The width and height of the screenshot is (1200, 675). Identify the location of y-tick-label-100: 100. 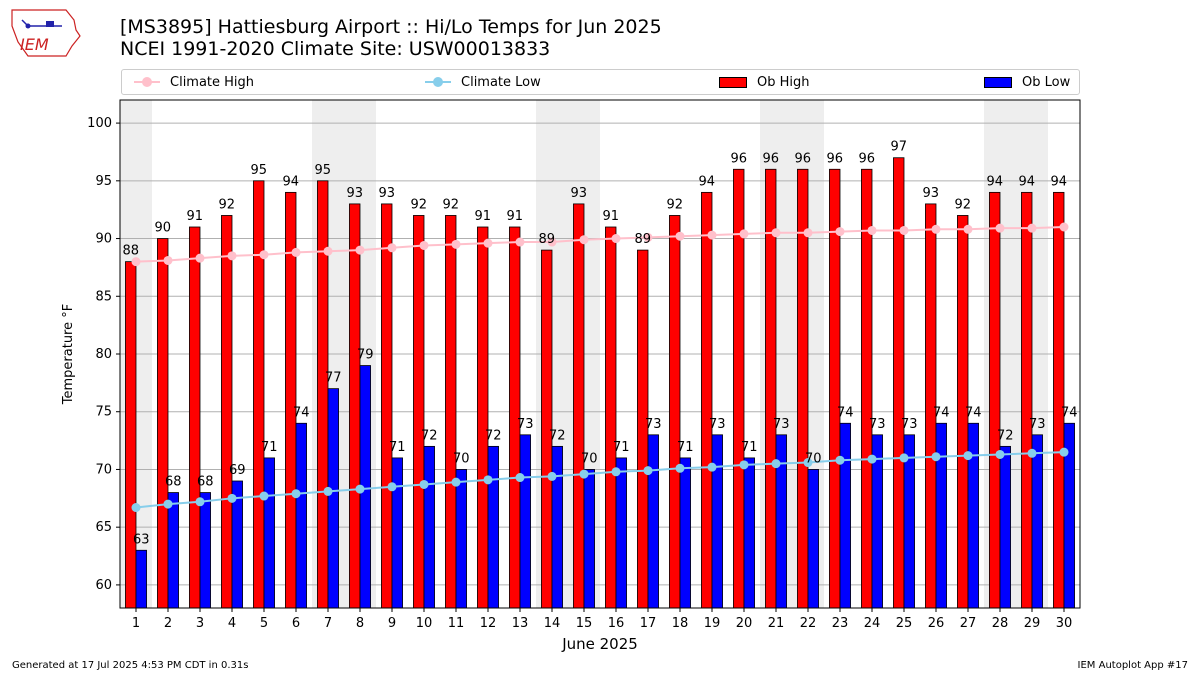
(99, 123).